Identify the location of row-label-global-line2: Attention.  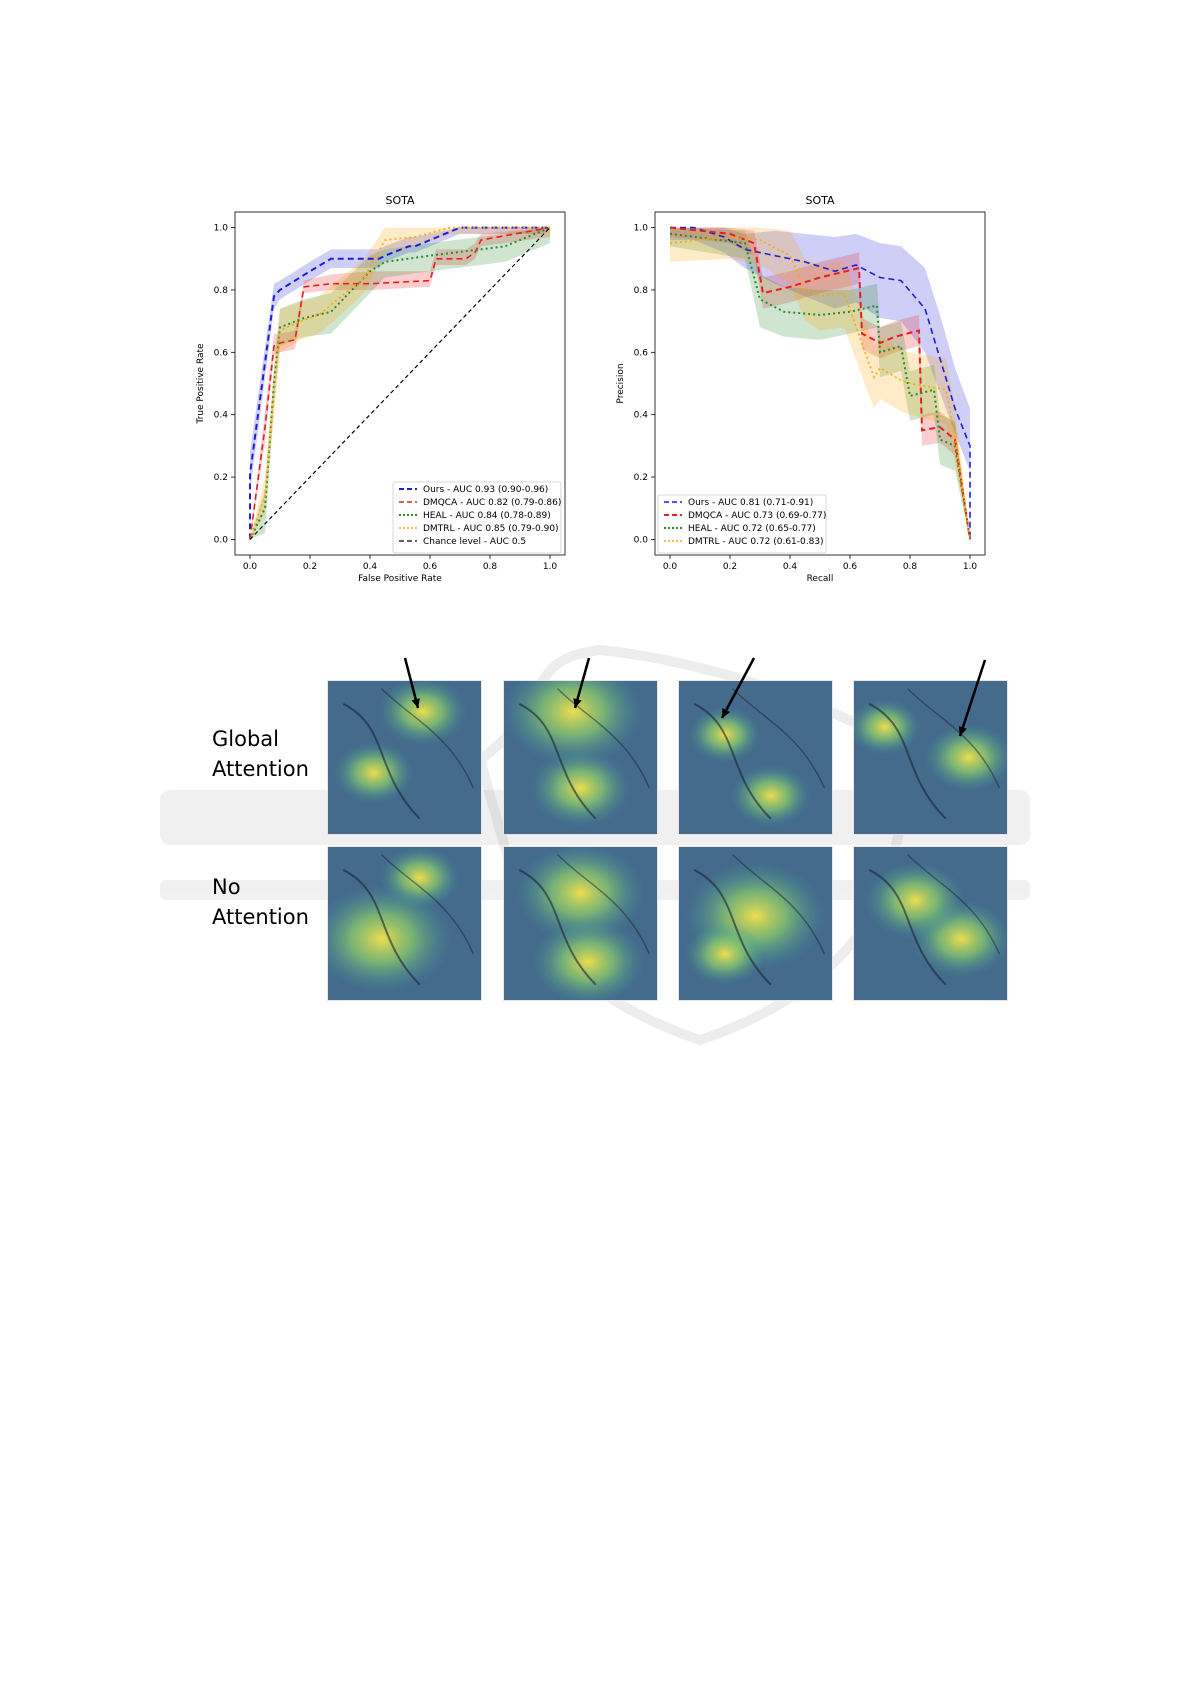
(260, 769).